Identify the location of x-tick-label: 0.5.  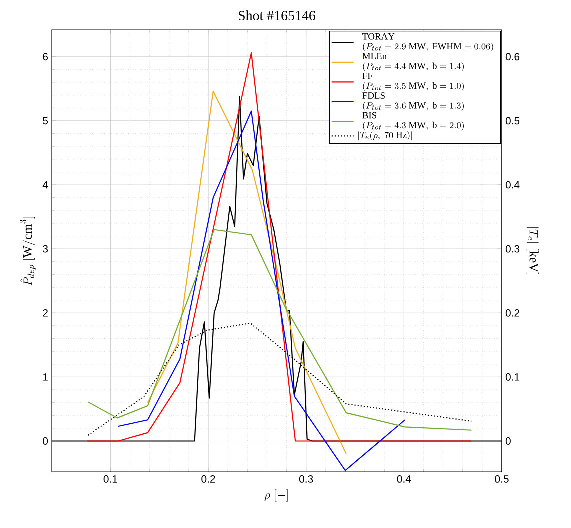
(502, 479).